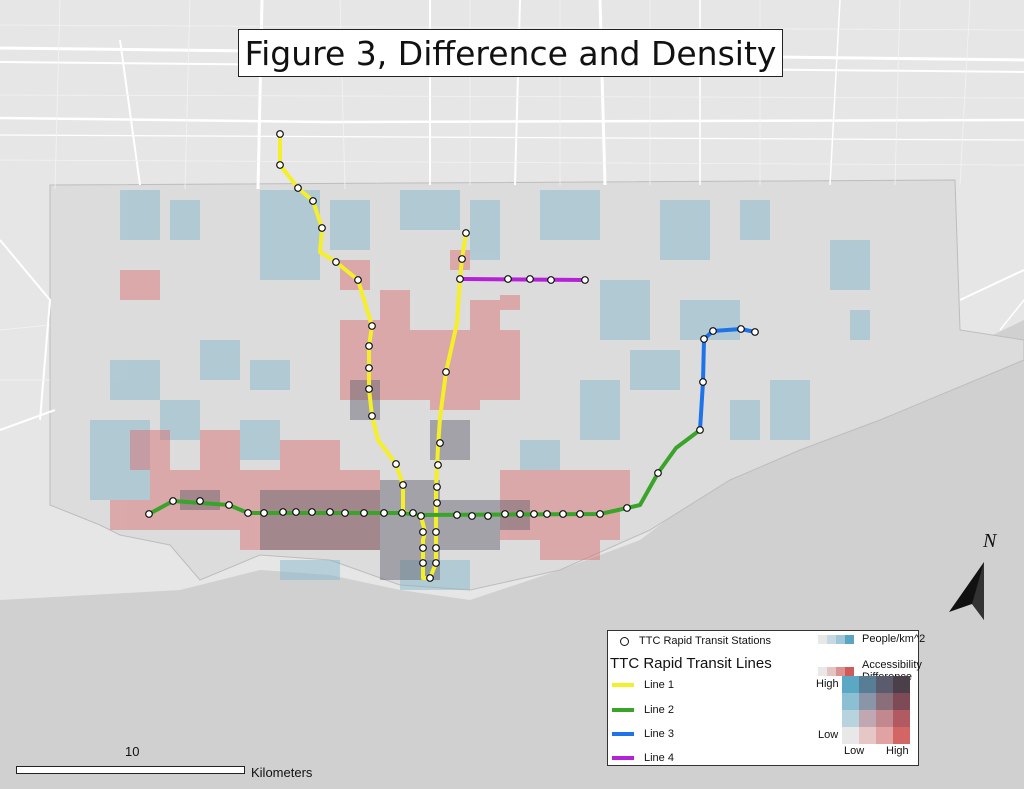 The height and width of the screenshot is (789, 1024). I want to click on bivariate-x-low-label: Low, so click(854, 751).